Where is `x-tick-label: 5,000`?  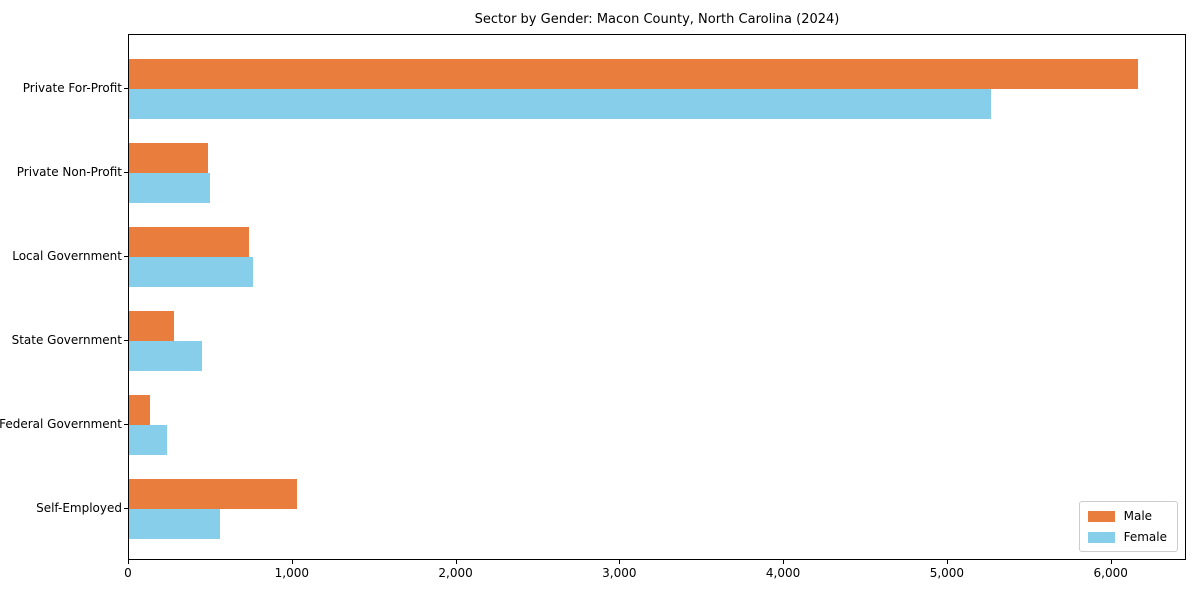
x-tick-label: 5,000 is located at coordinates (947, 573).